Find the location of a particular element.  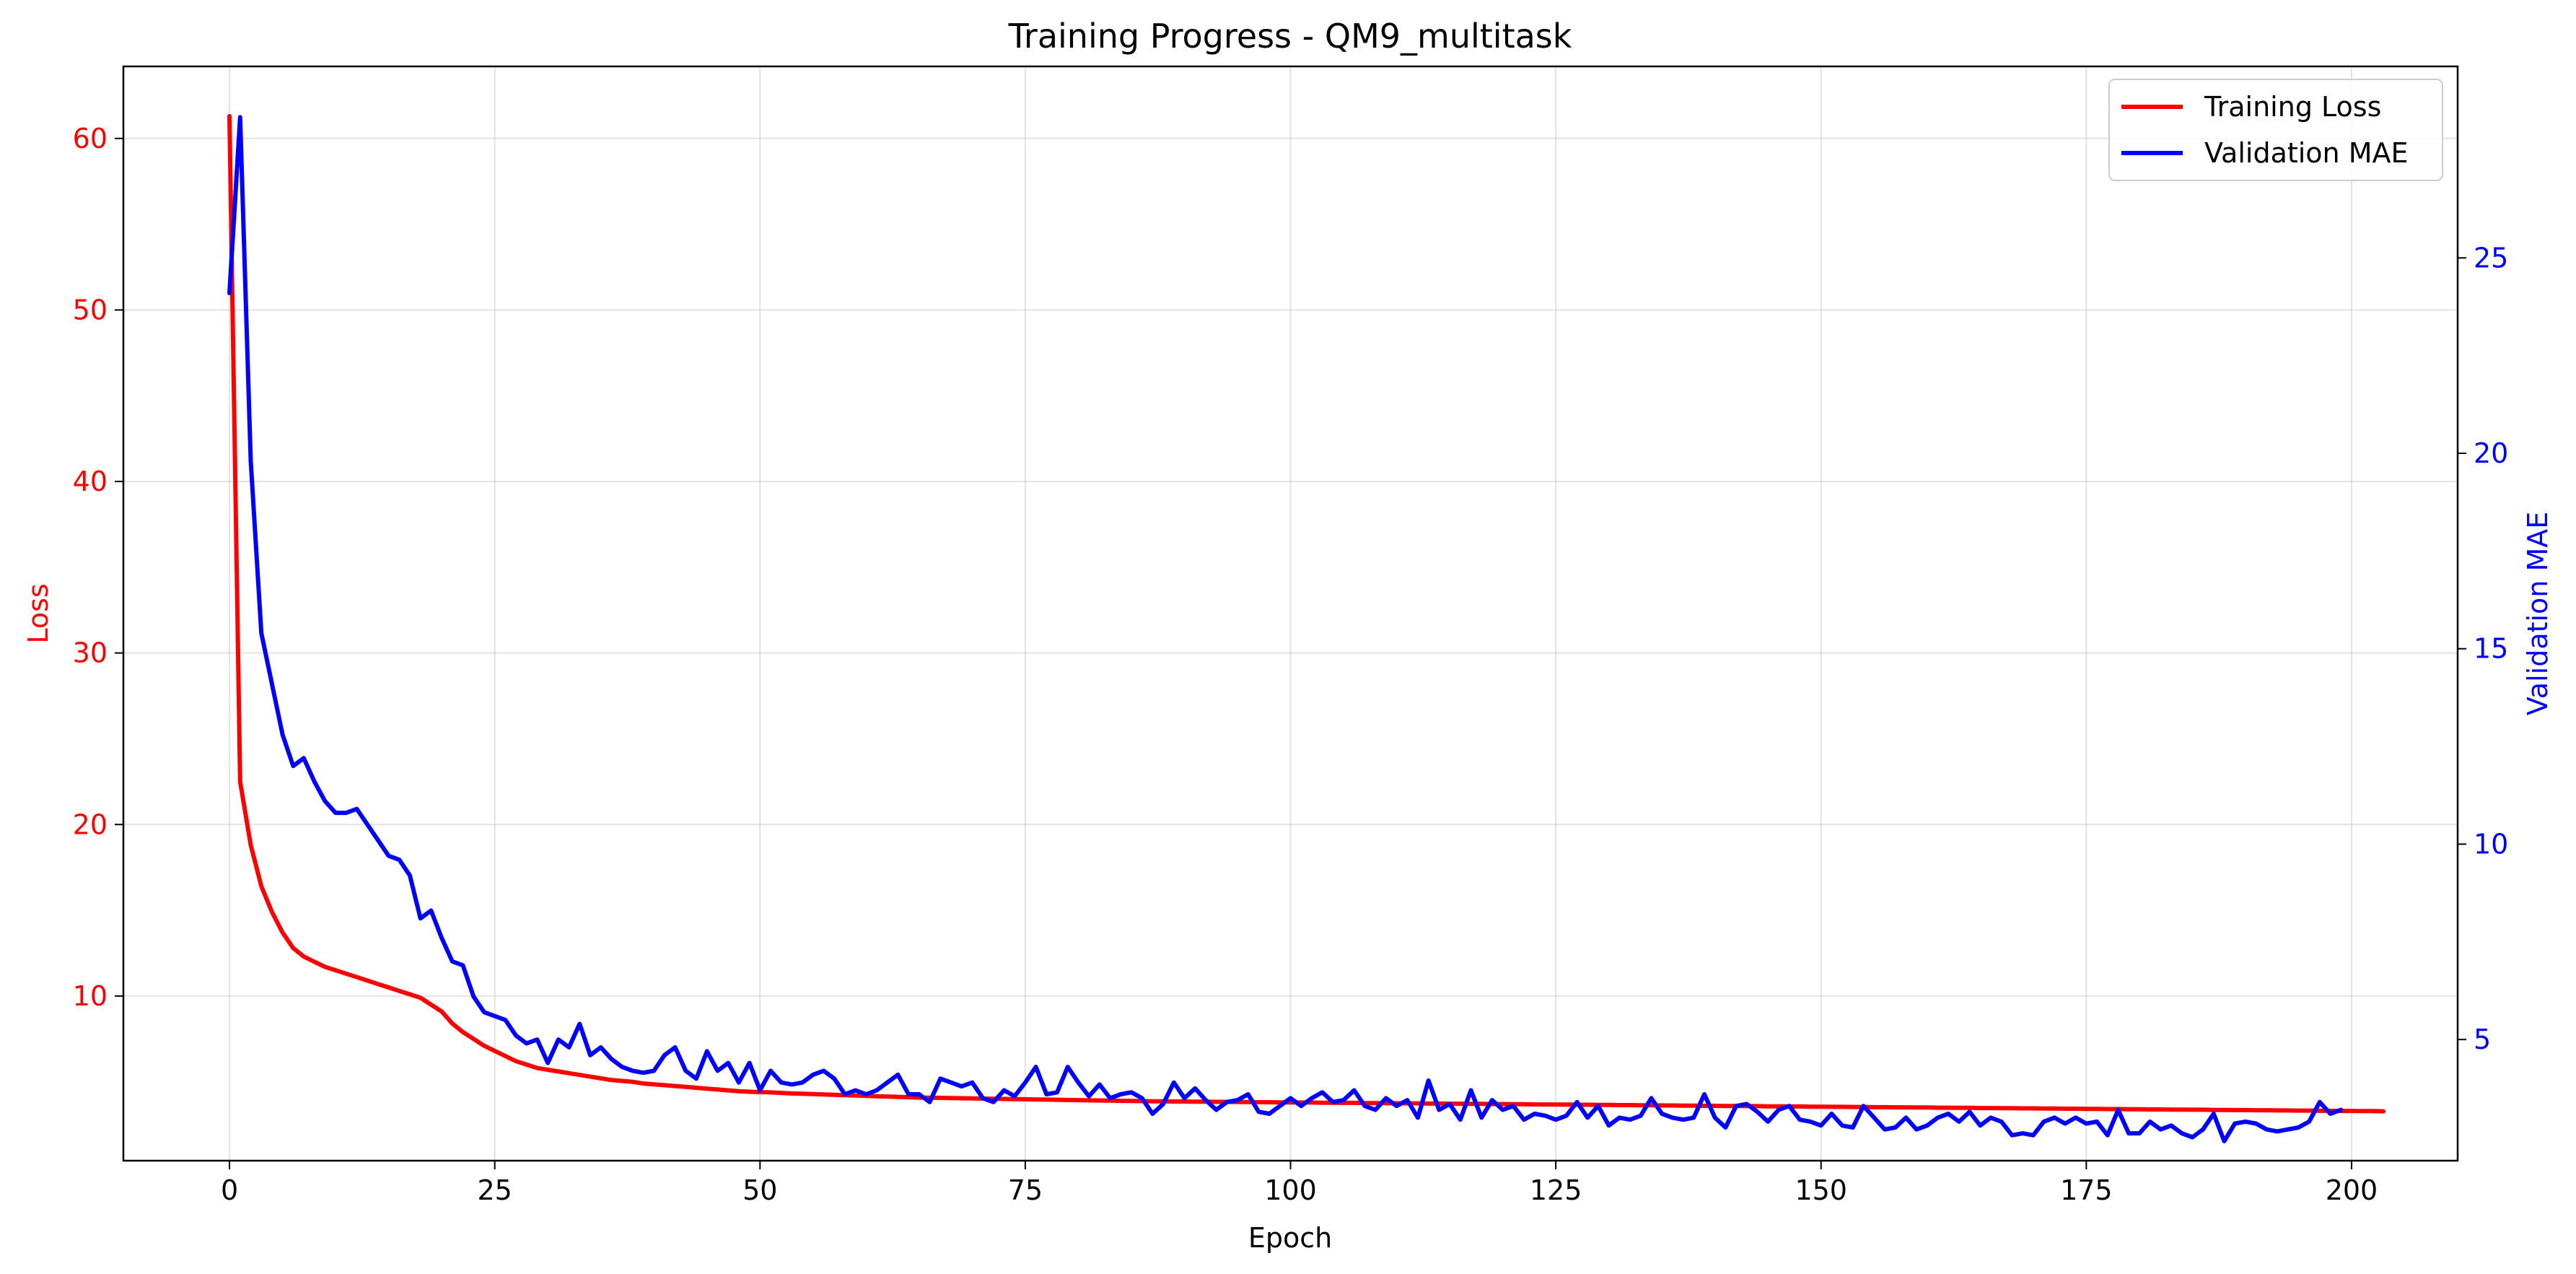

right-y-axis-ticks: 5 10 15 20 25 is located at coordinates (2483, 648).